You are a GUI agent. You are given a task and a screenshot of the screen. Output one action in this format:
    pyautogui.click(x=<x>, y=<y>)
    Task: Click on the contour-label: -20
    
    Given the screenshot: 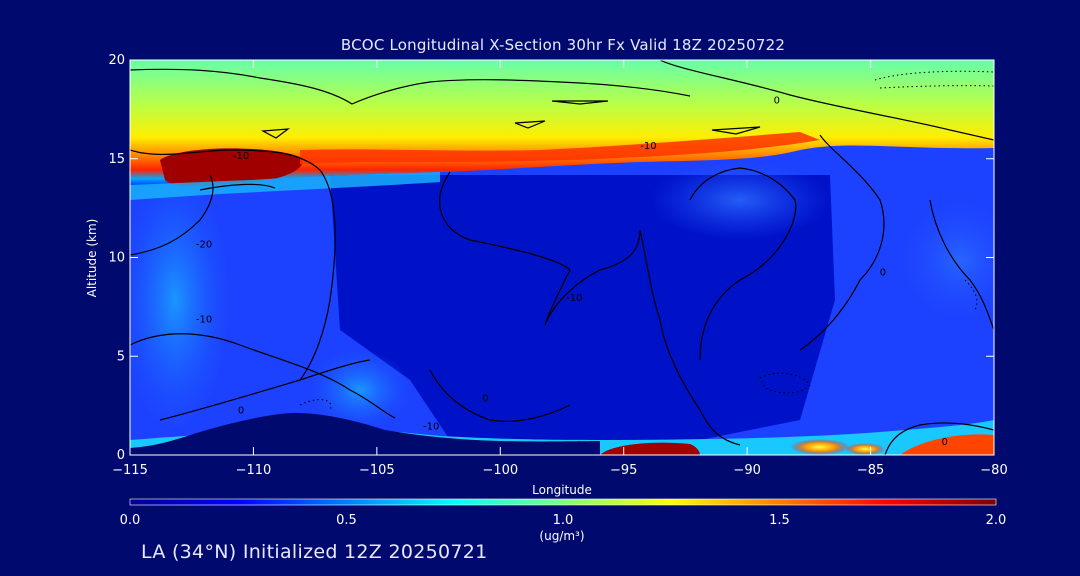 What is the action you would take?
    pyautogui.click(x=204, y=245)
    